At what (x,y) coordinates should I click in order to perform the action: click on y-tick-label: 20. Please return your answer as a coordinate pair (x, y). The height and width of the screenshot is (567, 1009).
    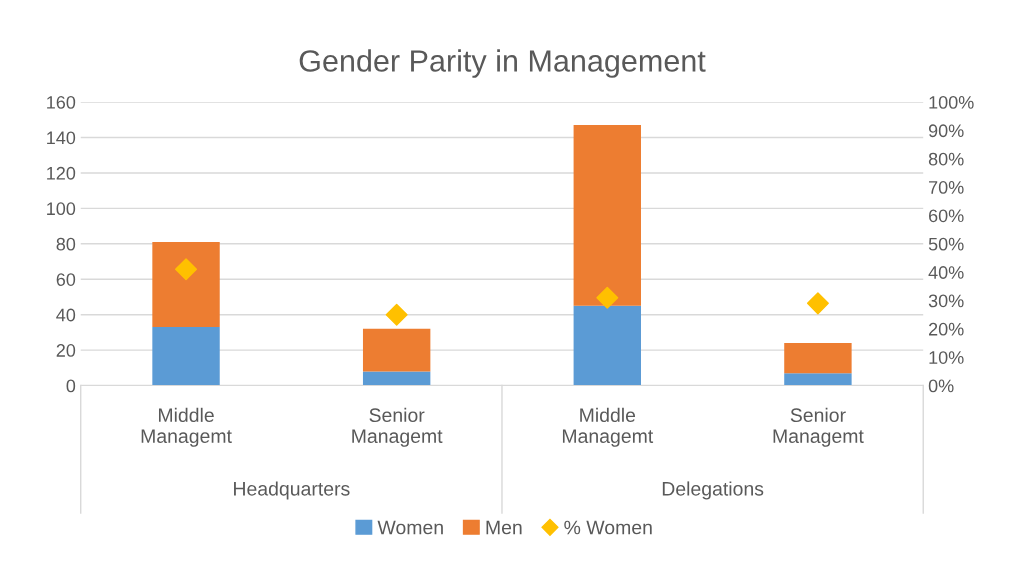
    Looking at the image, I should click on (66, 350).